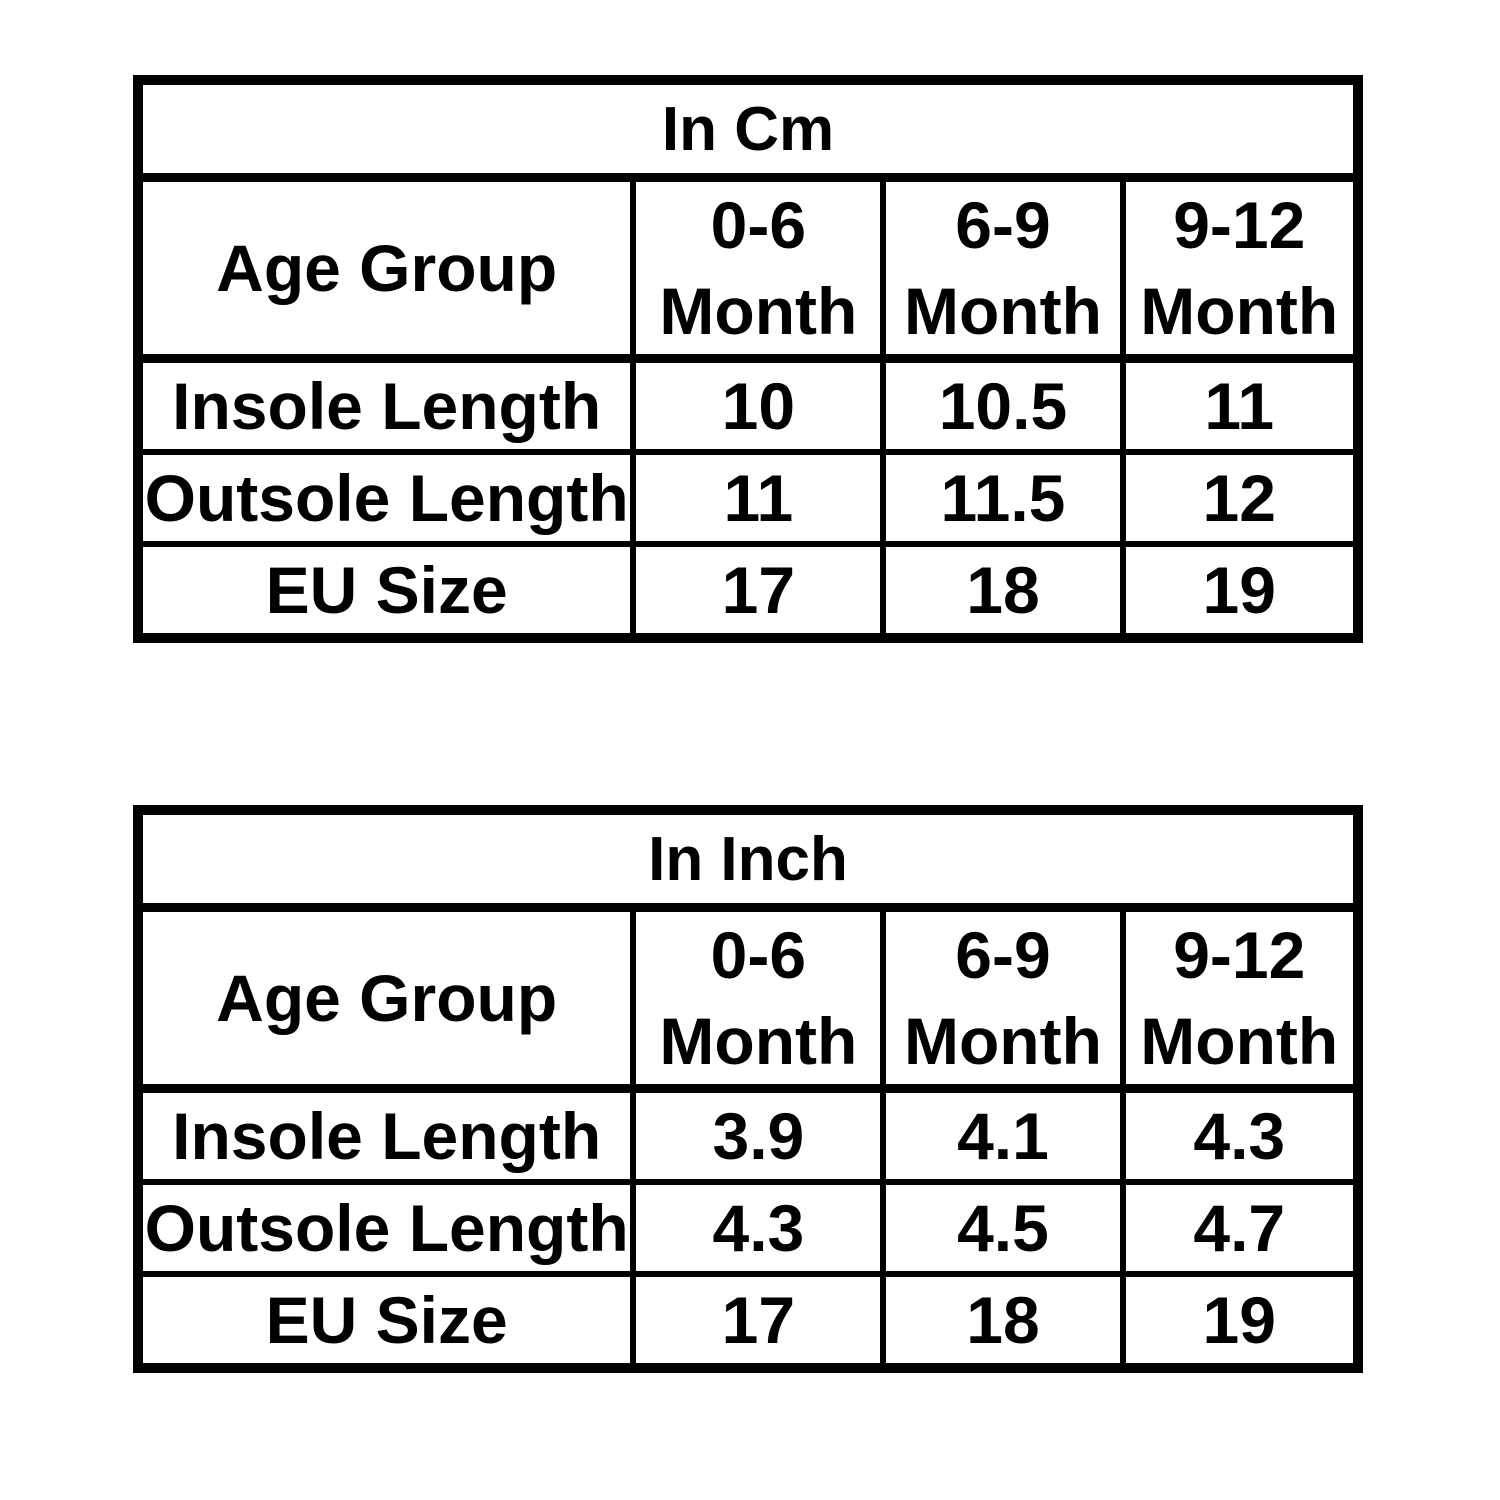  Describe the element at coordinates (1003, 1228) in the screenshot. I see `value-cell: 4.5` at that location.